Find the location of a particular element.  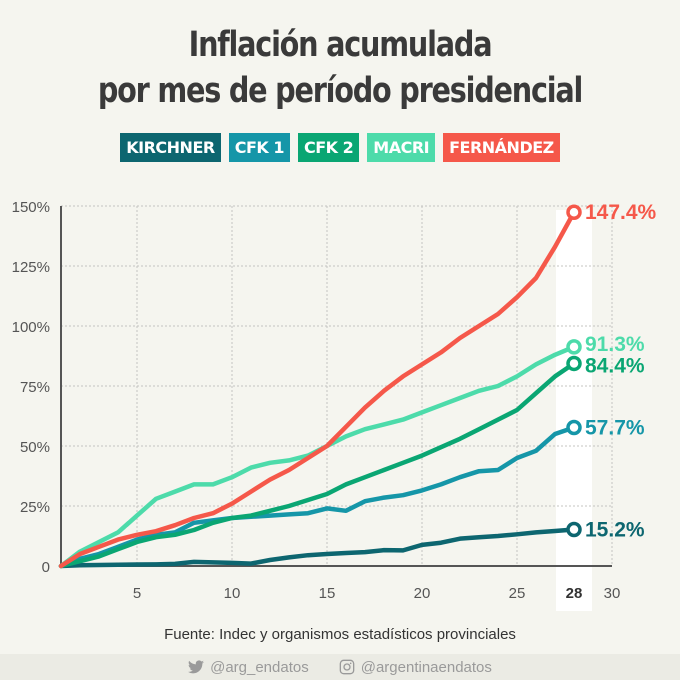

y-tick-label: 50% is located at coordinates (35, 447).